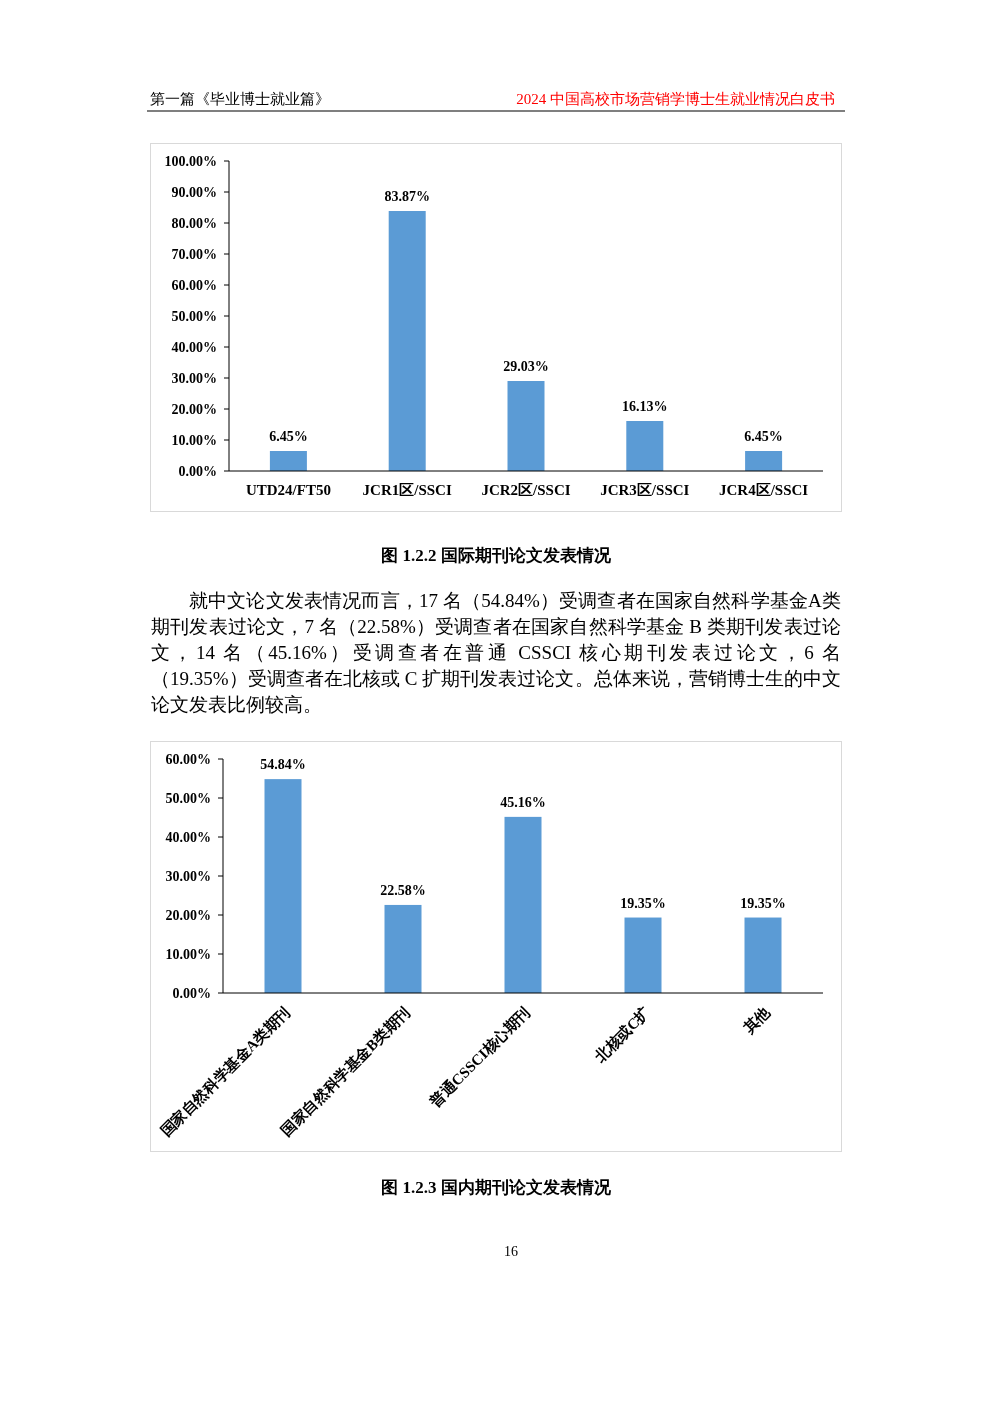 This screenshot has width=992, height=1403. I want to click on data-label: 83.87%, so click(407, 196).